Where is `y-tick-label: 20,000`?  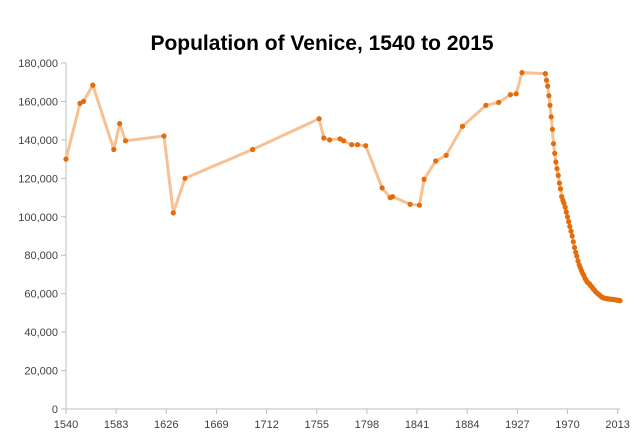
y-tick-label: 20,000 is located at coordinates (41, 372).